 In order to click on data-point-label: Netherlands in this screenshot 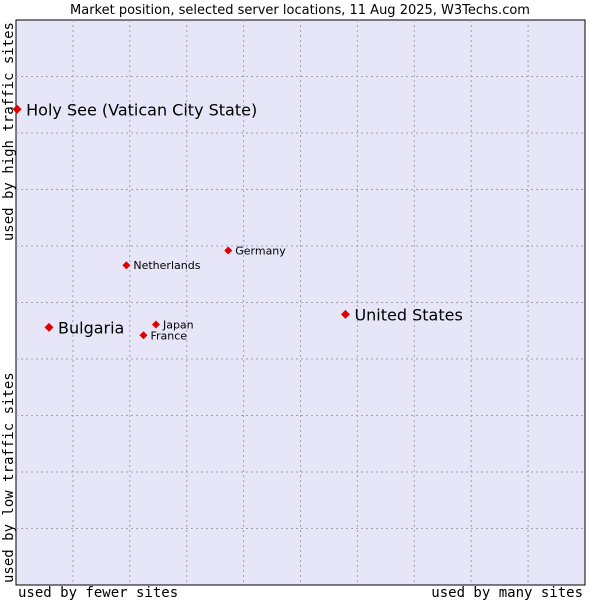, I will do `click(166, 265)`.